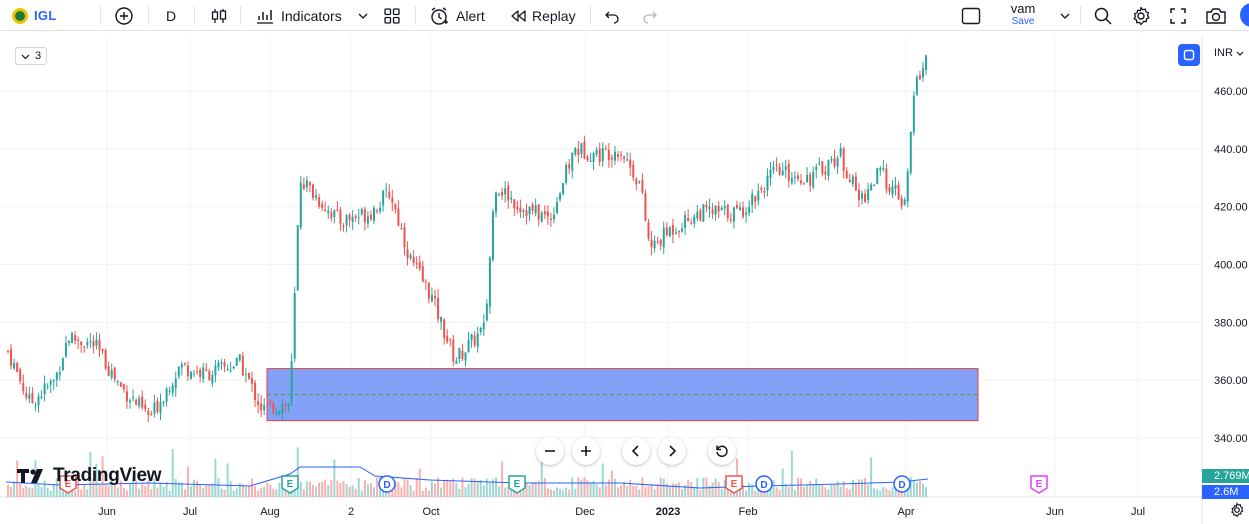 This screenshot has width=1249, height=524. I want to click on quick-search-button, so click(1103, 15).